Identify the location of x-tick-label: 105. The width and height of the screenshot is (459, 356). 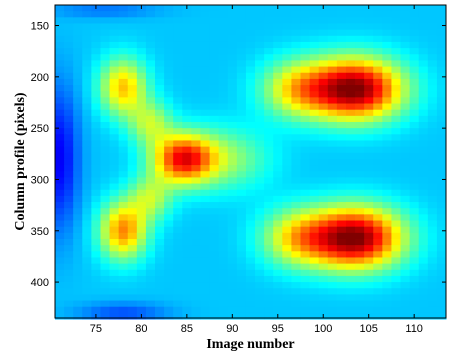
(369, 329).